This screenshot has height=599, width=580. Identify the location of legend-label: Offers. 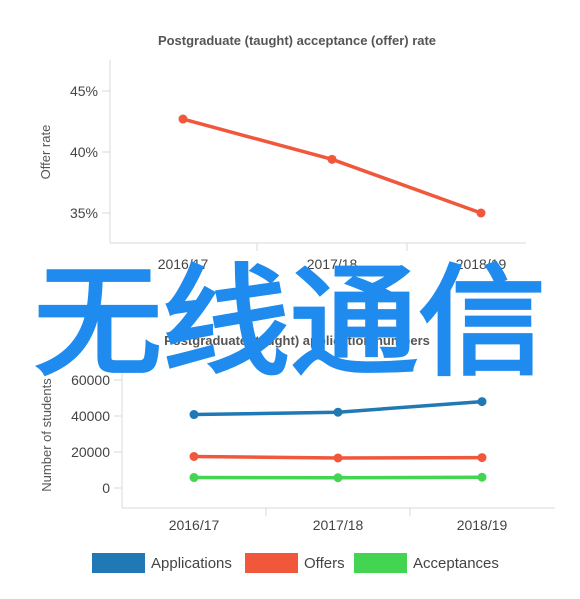
(324, 563).